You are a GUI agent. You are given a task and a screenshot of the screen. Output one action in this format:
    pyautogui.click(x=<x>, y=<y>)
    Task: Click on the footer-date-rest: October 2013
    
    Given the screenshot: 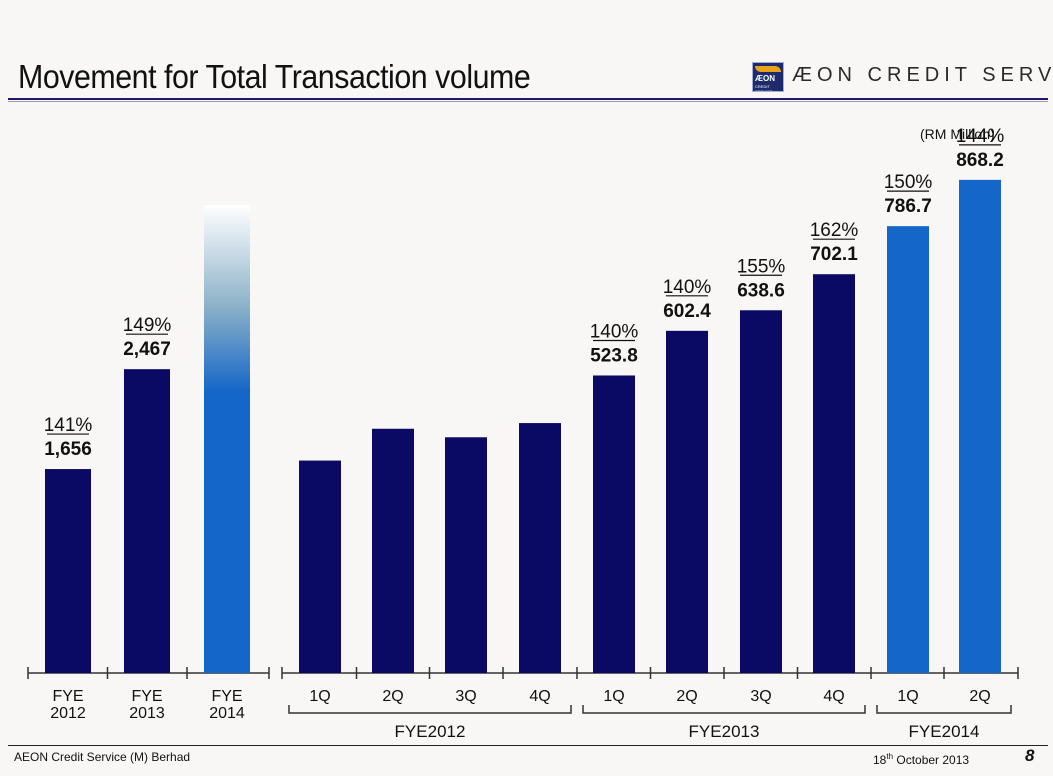 What is the action you would take?
    pyautogui.click(x=931, y=760)
    